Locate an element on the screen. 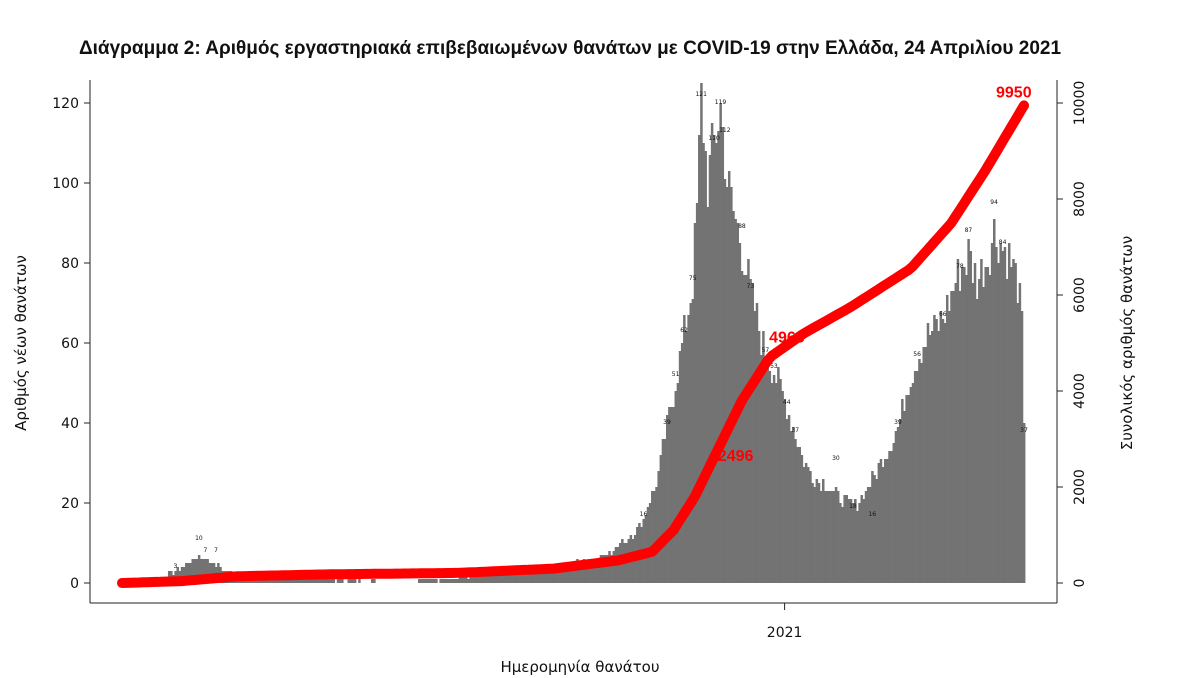 The image size is (1200, 678). bar-value-label: 84 is located at coordinates (1003, 242).